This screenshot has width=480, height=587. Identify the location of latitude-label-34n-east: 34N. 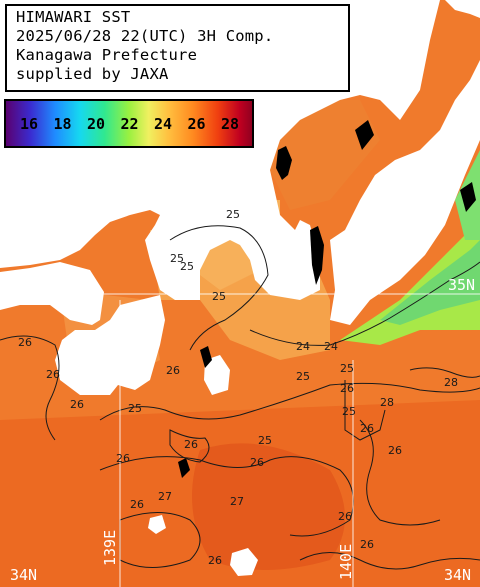
(458, 575).